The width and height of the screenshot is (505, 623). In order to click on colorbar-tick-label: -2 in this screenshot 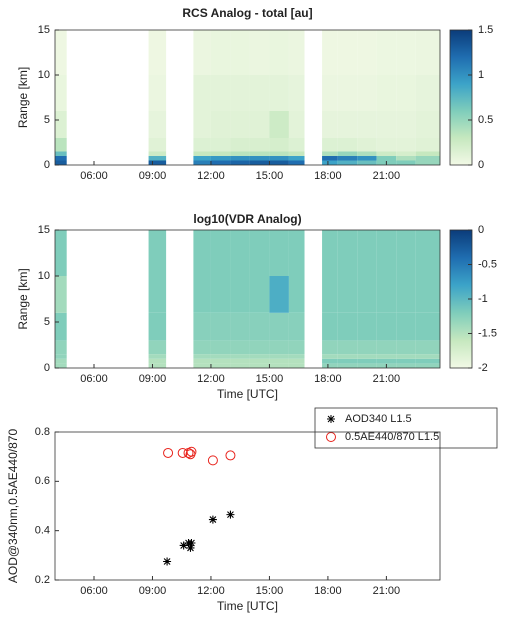, I will do `click(483, 368)`.